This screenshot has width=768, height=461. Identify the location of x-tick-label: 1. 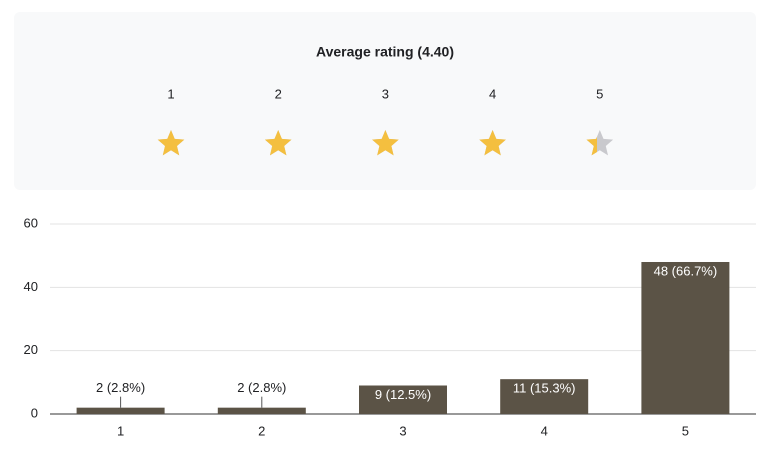
(120, 430).